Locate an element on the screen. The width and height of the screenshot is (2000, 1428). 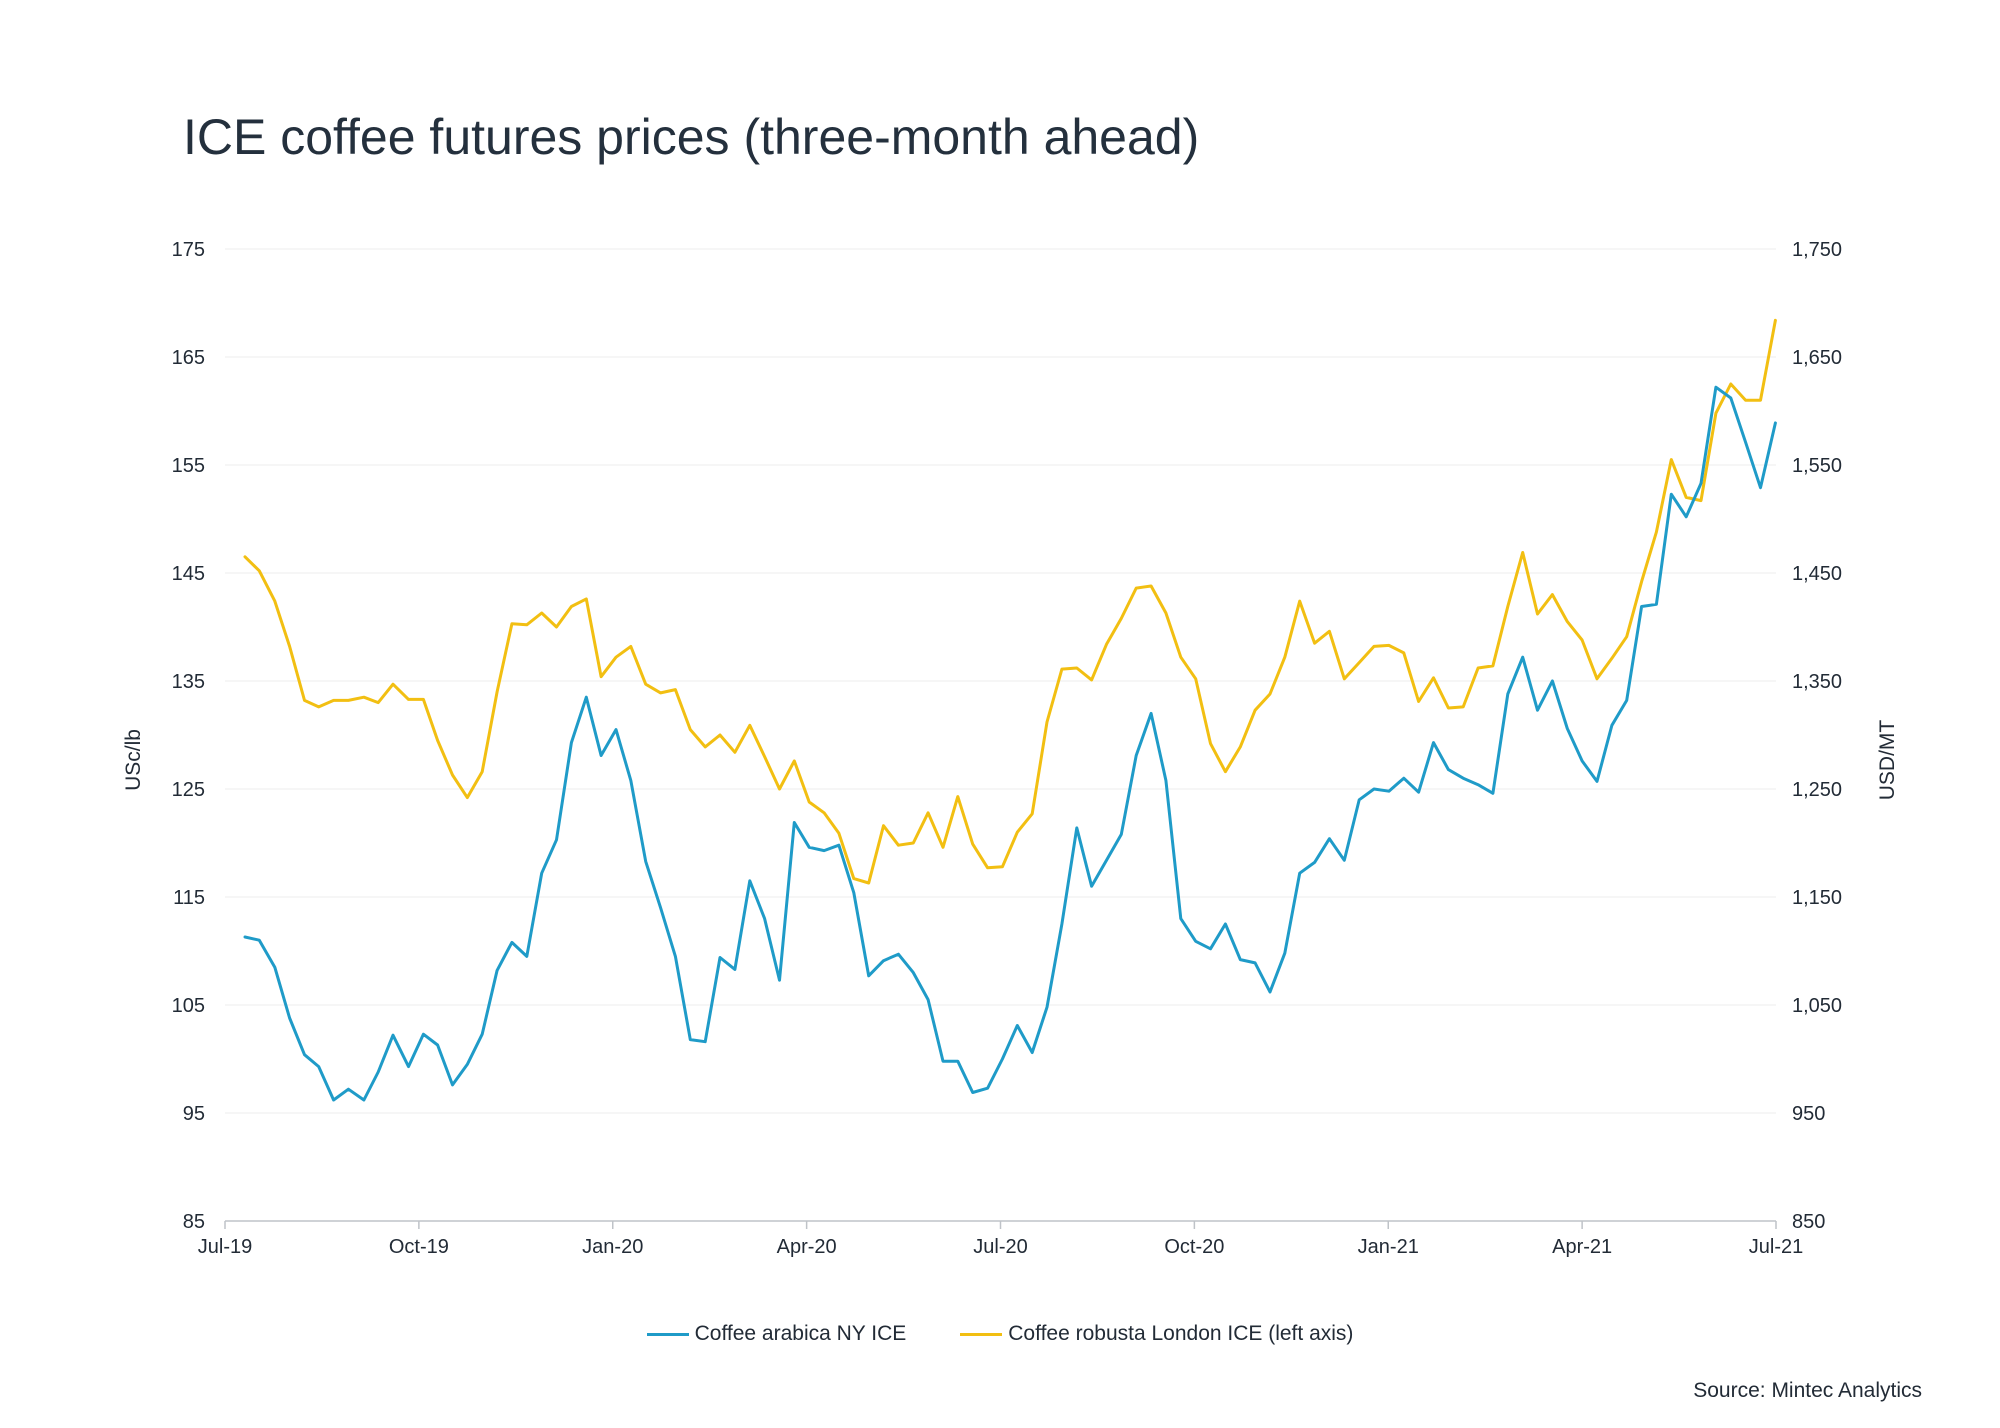
y-tick-label-right: 1,550 is located at coordinates (1817, 466).